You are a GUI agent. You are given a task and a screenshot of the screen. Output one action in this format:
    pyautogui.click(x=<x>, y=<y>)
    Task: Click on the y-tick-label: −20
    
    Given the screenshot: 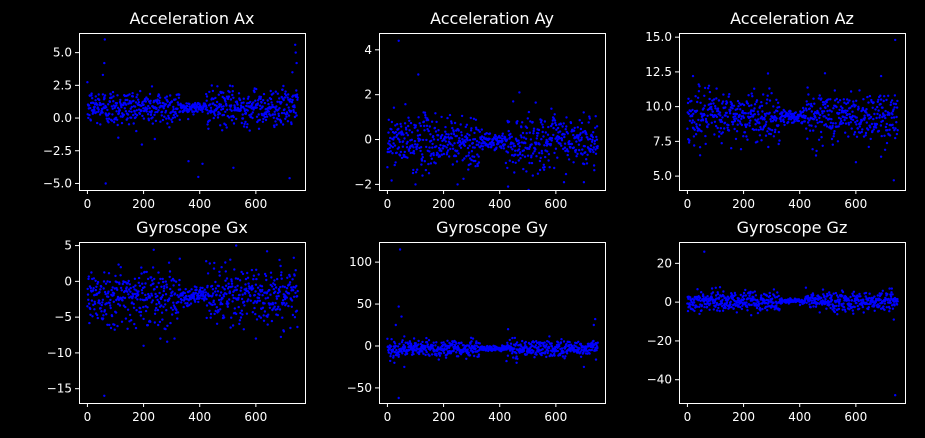 What is the action you would take?
    pyautogui.click(x=659, y=341)
    